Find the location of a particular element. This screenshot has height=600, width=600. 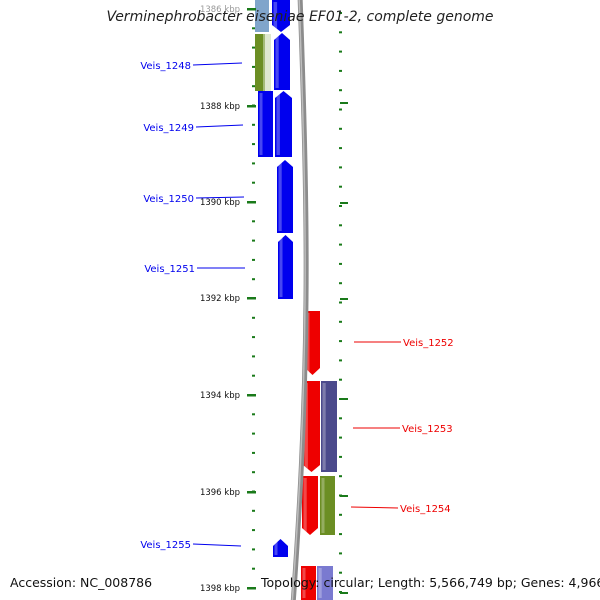

ruler-tick-label: 1394 kbp is located at coordinates (220, 396).